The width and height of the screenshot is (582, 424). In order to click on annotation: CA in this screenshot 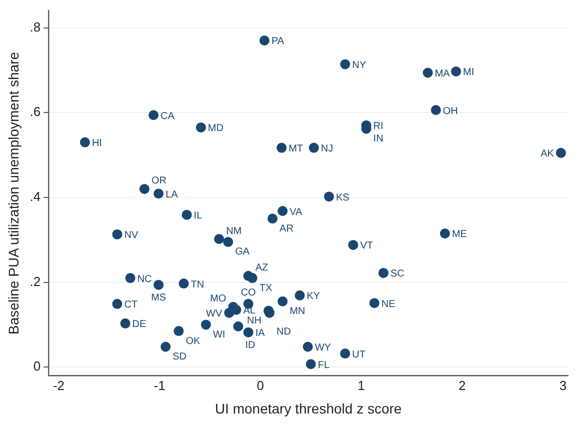, I will do `click(167, 116)`.